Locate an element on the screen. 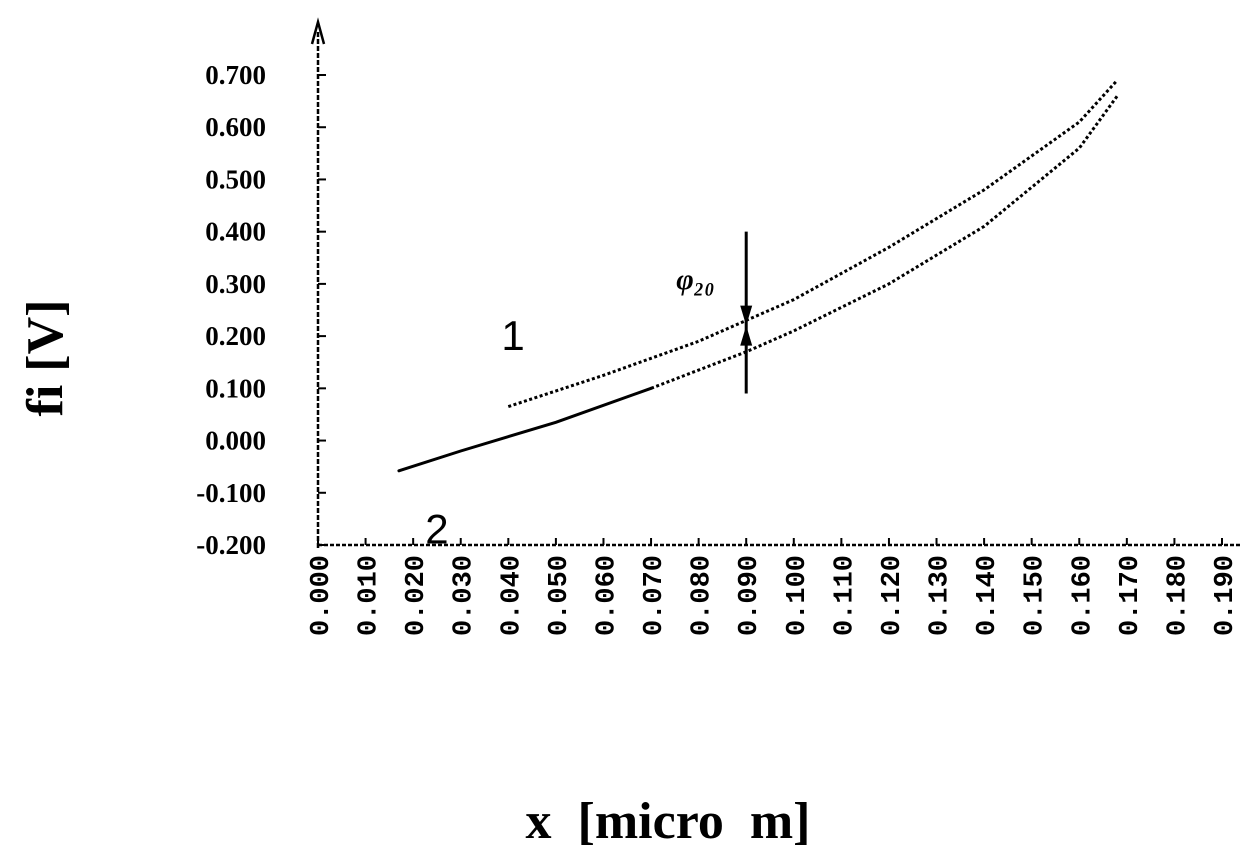 This screenshot has width=1258, height=852. annotations: 1 2 φ₂₀ is located at coordinates (589, 391).